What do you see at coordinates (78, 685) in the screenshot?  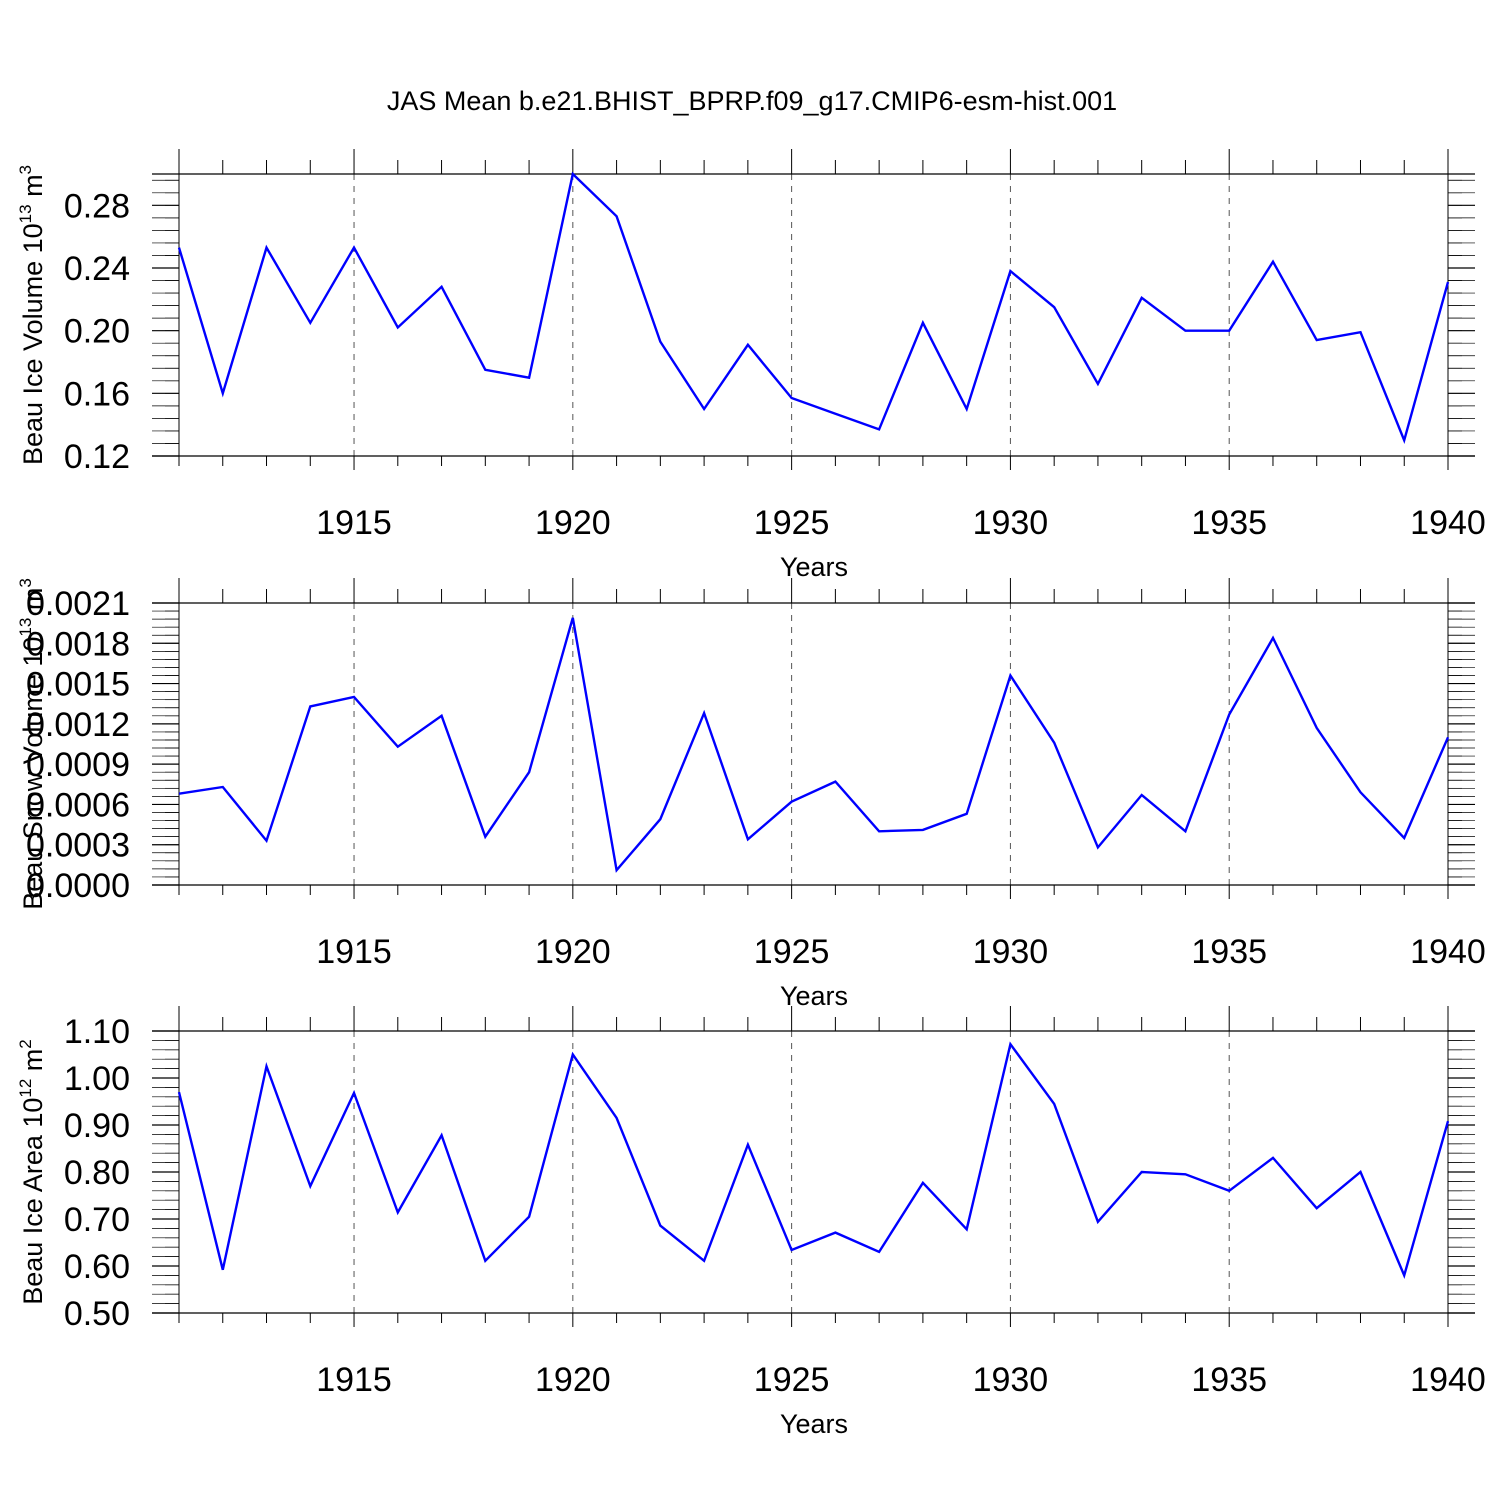 I see `y-tick-label: 0.0015` at bounding box center [78, 685].